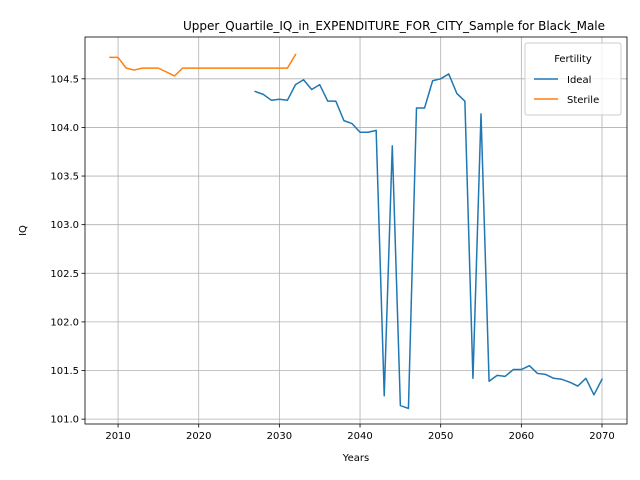  What do you see at coordinates (521, 436) in the screenshot?
I see `x-tick-label: 2060` at bounding box center [521, 436].